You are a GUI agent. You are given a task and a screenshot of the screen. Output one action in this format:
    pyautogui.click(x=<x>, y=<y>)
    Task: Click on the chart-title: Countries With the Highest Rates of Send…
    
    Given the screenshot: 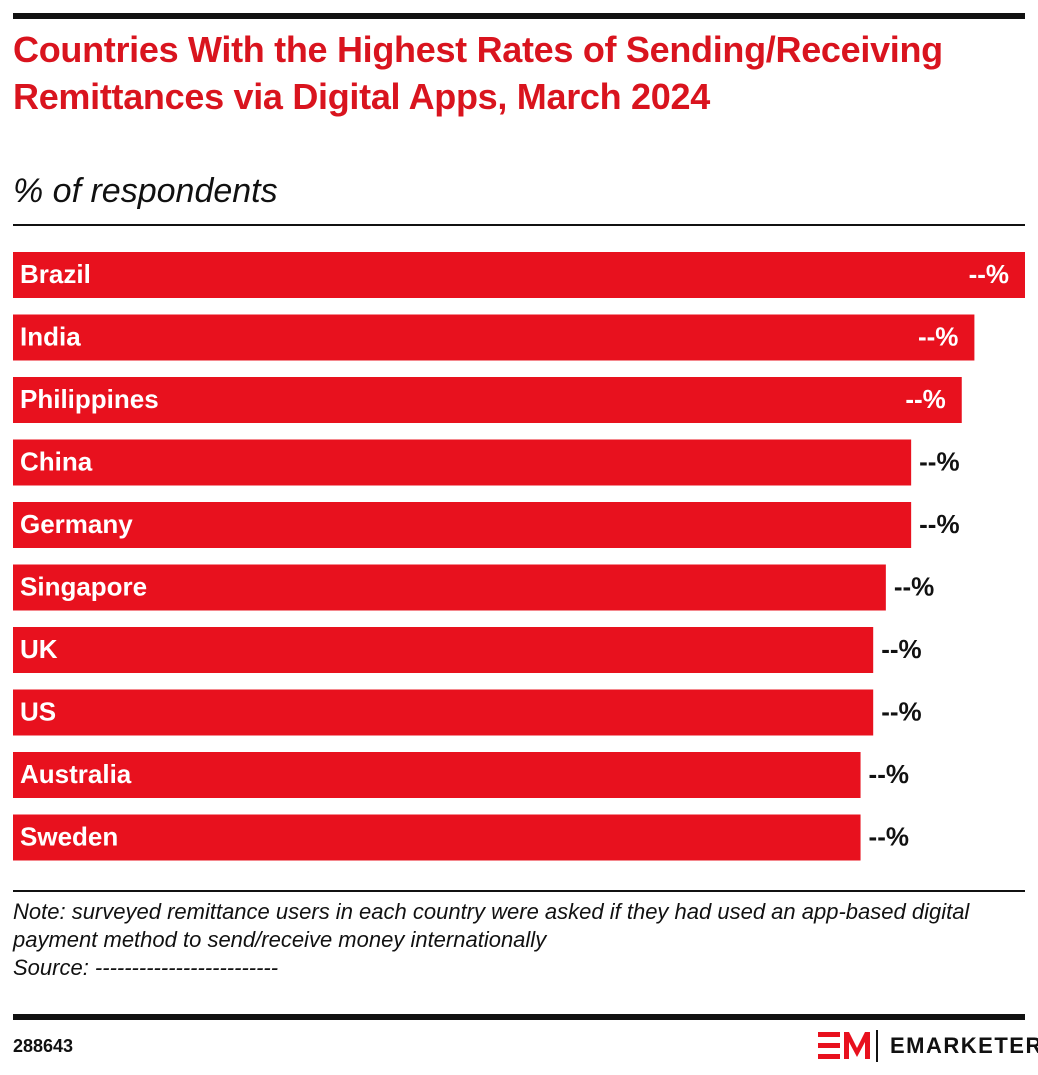 What is the action you would take?
    pyautogui.click(x=478, y=73)
    